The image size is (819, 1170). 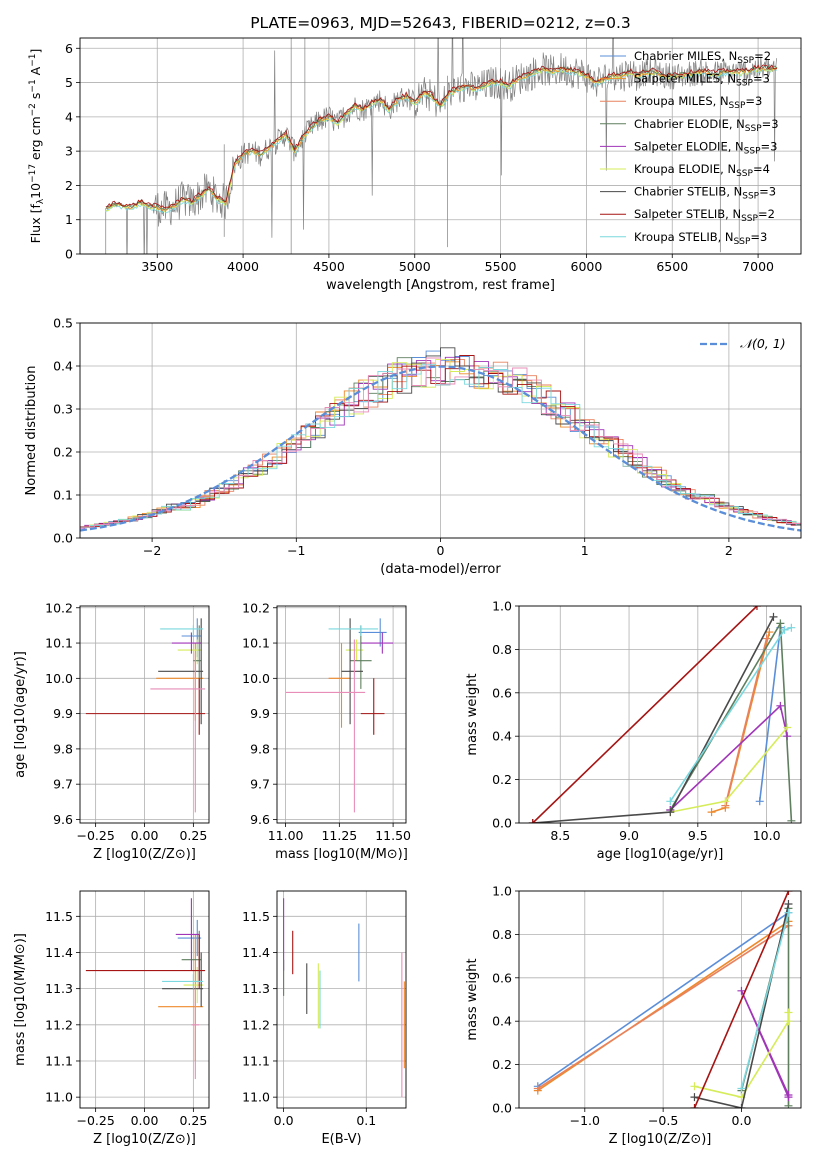 I want to click on series-line-salpeter_miles, so click(x=663, y=1006).